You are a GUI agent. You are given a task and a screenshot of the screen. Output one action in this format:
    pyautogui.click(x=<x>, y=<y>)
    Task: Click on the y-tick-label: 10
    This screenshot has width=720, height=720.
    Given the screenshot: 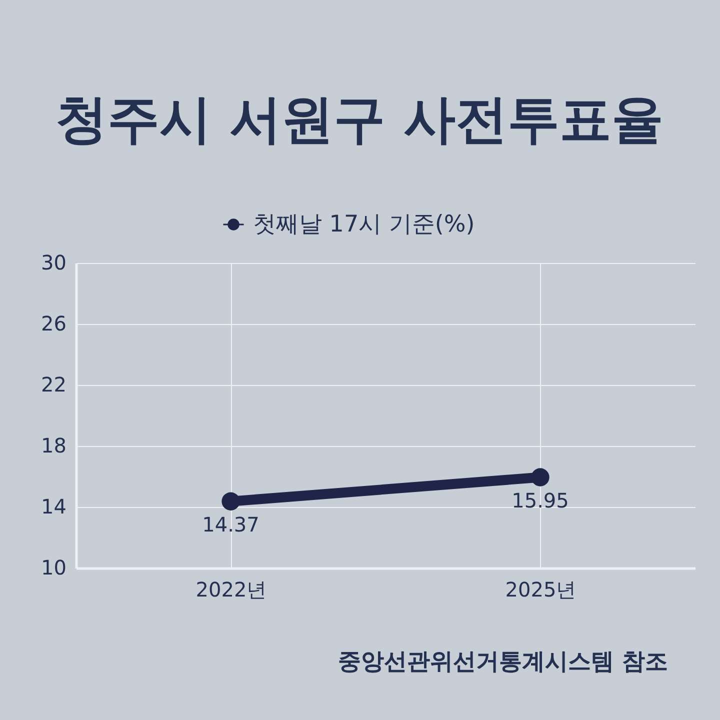 What is the action you would take?
    pyautogui.click(x=53, y=568)
    